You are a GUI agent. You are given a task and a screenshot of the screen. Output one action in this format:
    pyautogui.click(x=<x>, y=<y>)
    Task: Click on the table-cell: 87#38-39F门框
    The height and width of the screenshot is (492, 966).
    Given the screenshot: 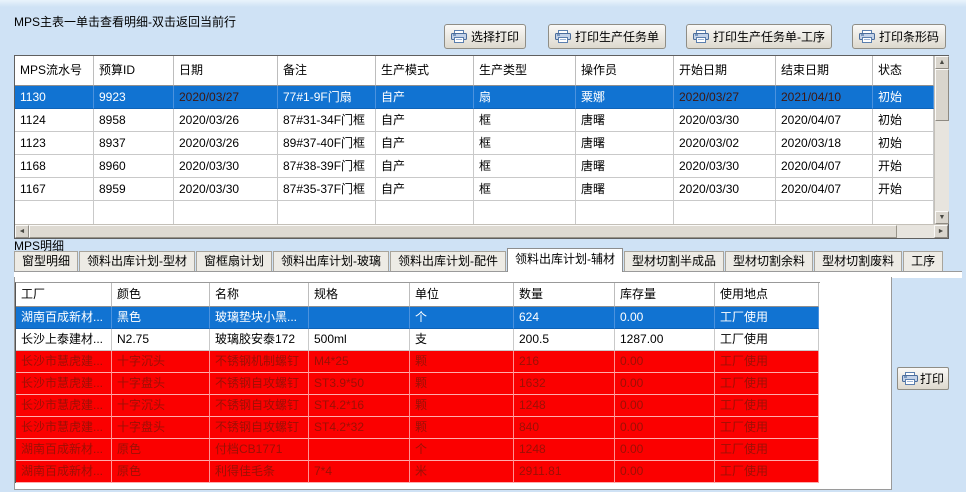 What is the action you would take?
    pyautogui.click(x=327, y=166)
    